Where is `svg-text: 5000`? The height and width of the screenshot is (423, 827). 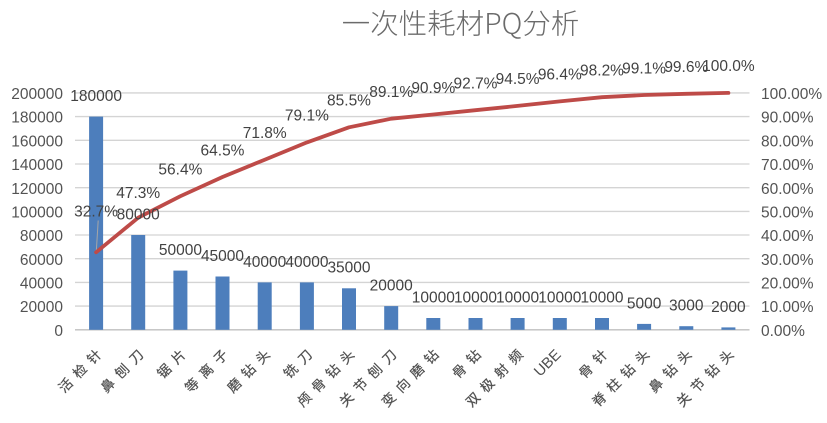
svg-text: 5000 is located at coordinates (644, 303).